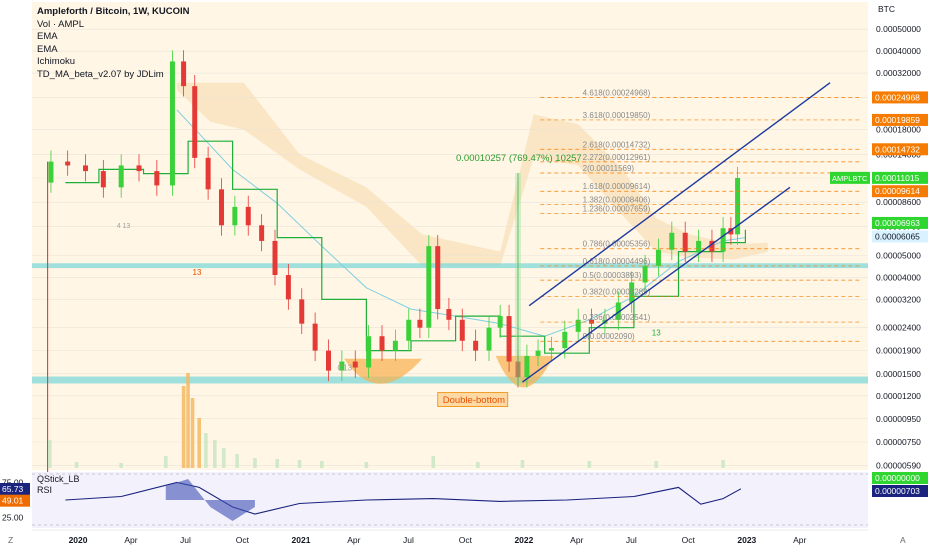 This screenshot has width=932, height=555. I want to click on current-price-symbol: AMPLBTC, so click(850, 178).